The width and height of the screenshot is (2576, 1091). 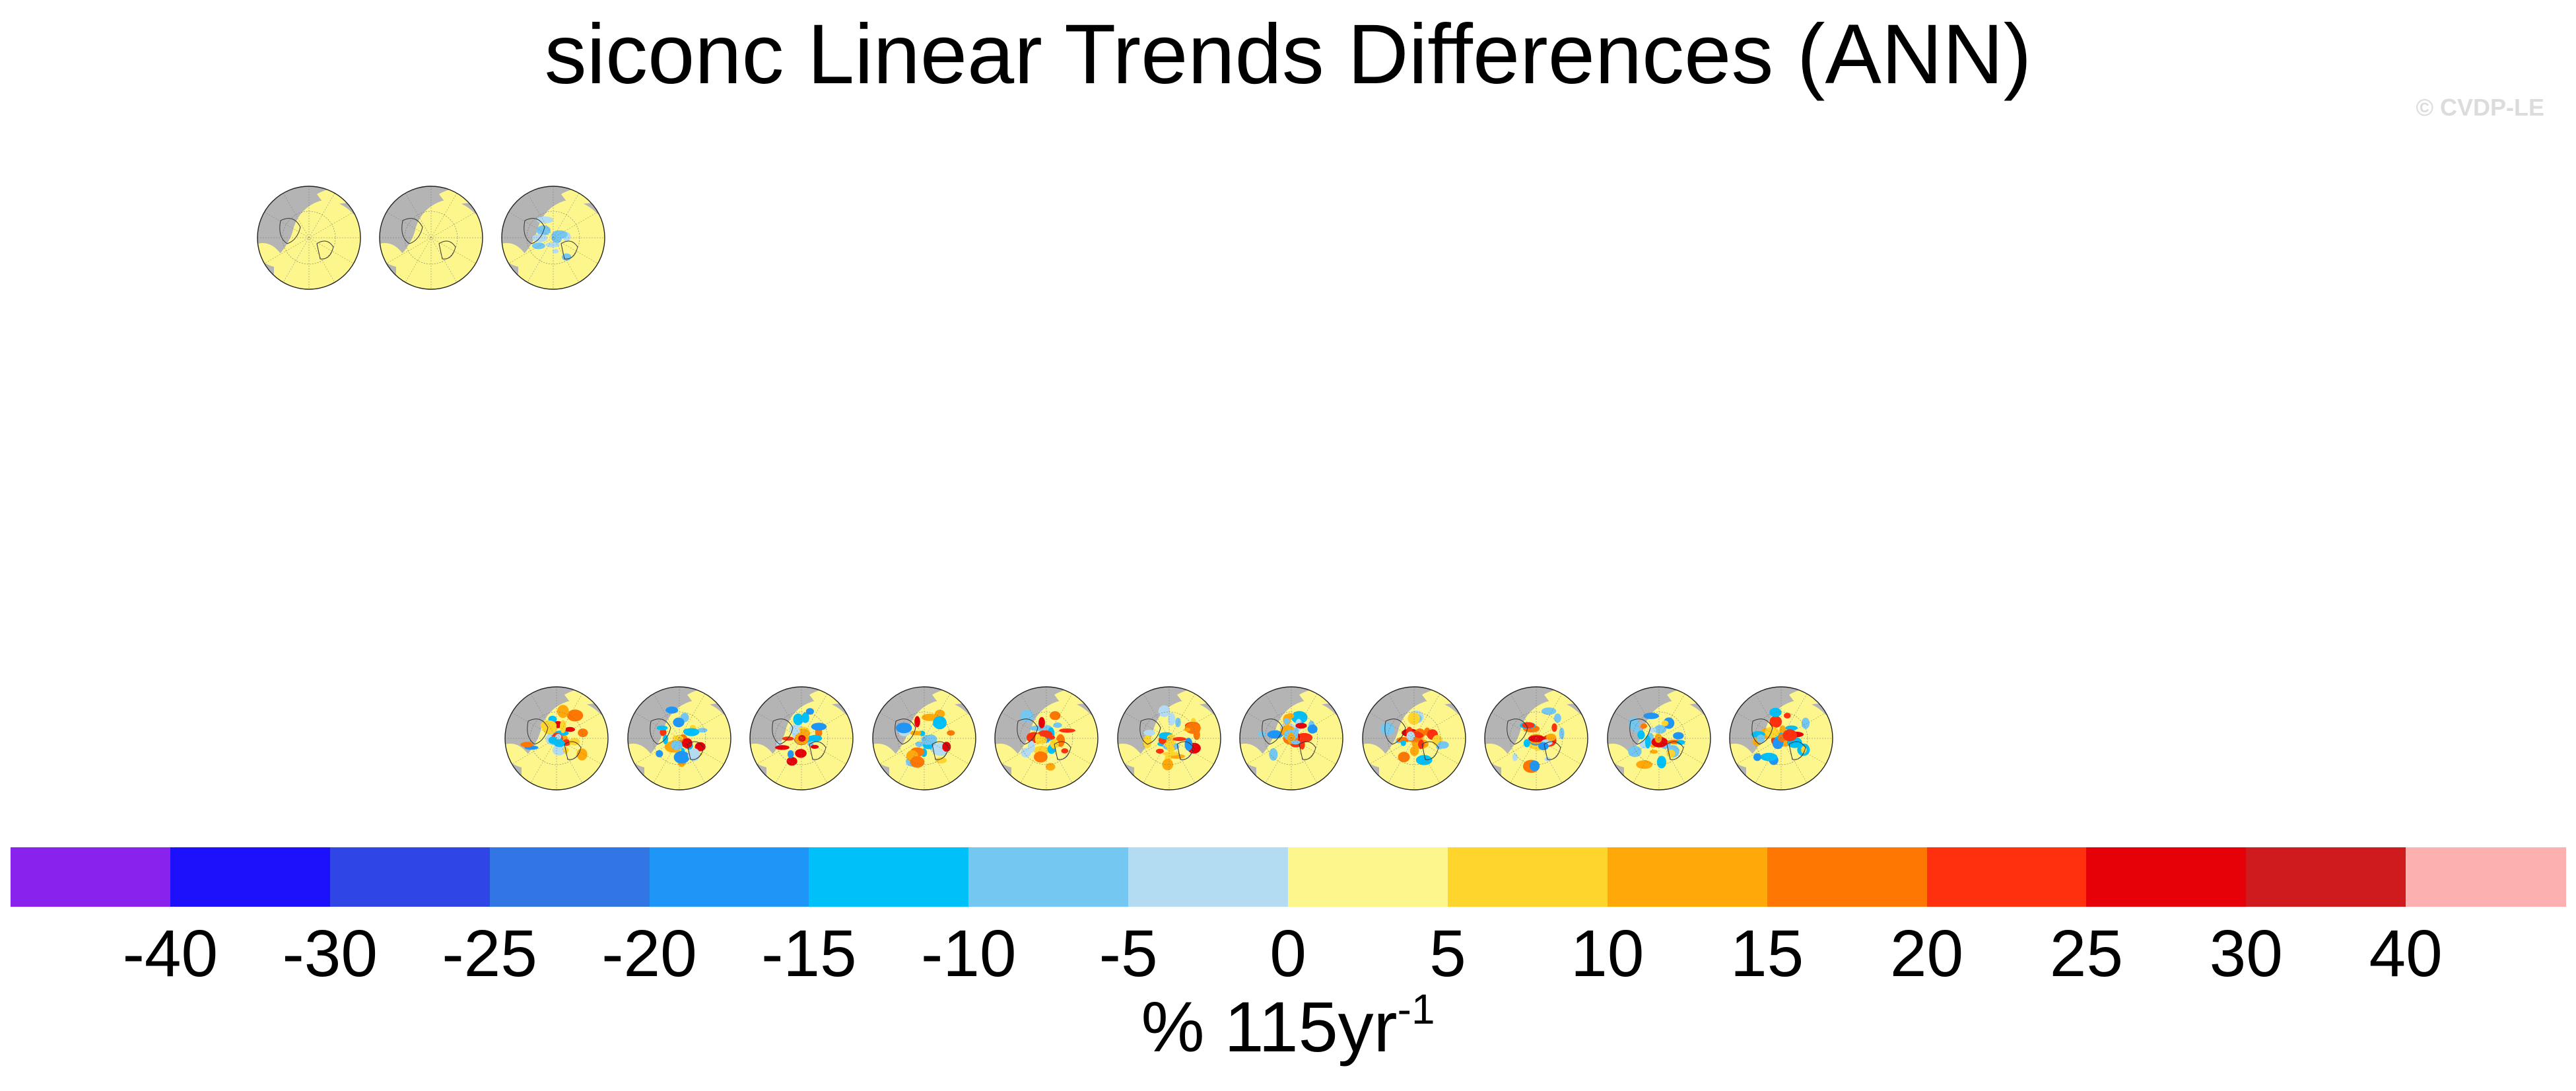 I want to click on colorbar, so click(x=1289, y=877).